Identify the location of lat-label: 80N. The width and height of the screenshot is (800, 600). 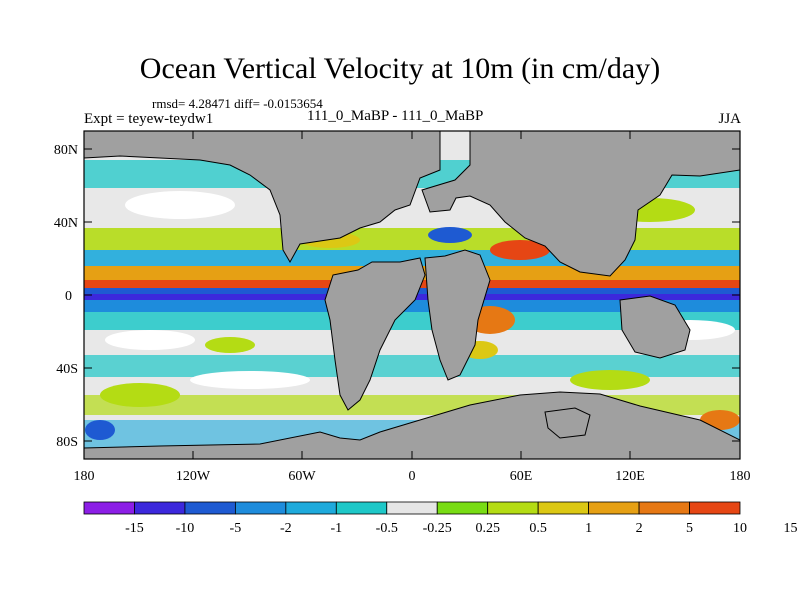
(66, 150).